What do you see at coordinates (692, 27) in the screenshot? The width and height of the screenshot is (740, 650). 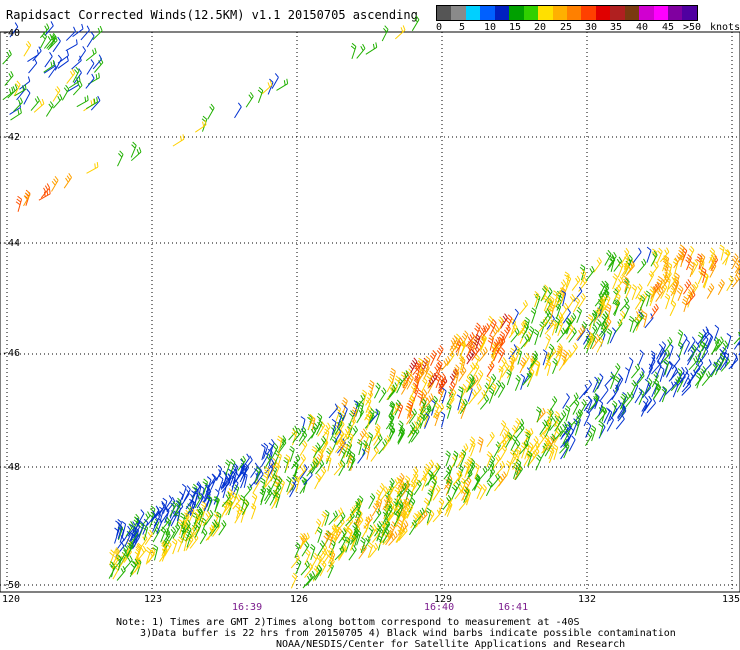 I see `legend-label: >50` at bounding box center [692, 27].